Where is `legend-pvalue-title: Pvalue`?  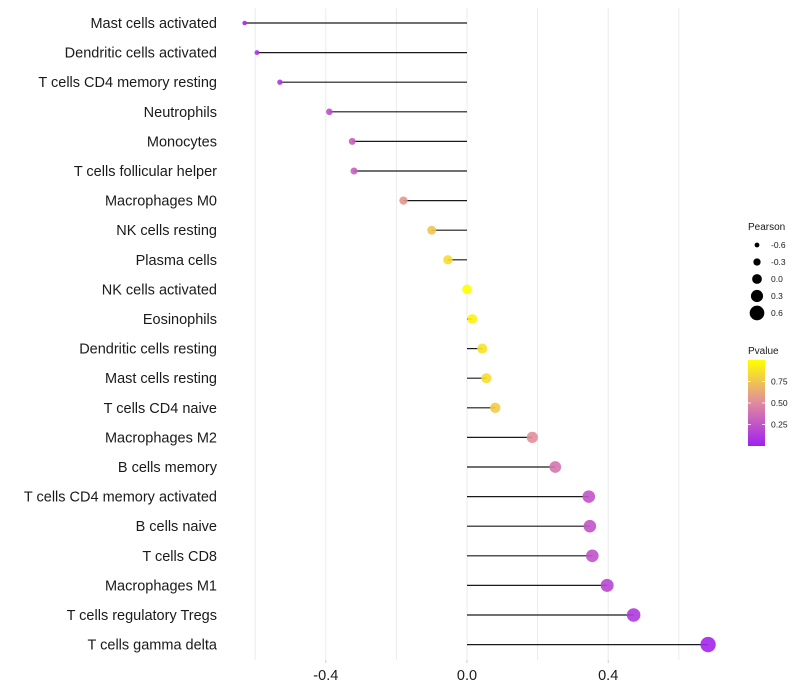 legend-pvalue-title: Pvalue is located at coordinates (763, 351).